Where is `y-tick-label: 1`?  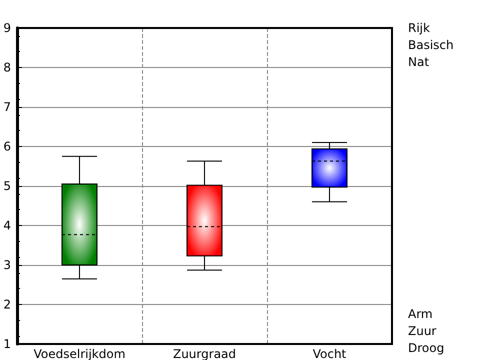 y-tick-label: 1 is located at coordinates (7, 344).